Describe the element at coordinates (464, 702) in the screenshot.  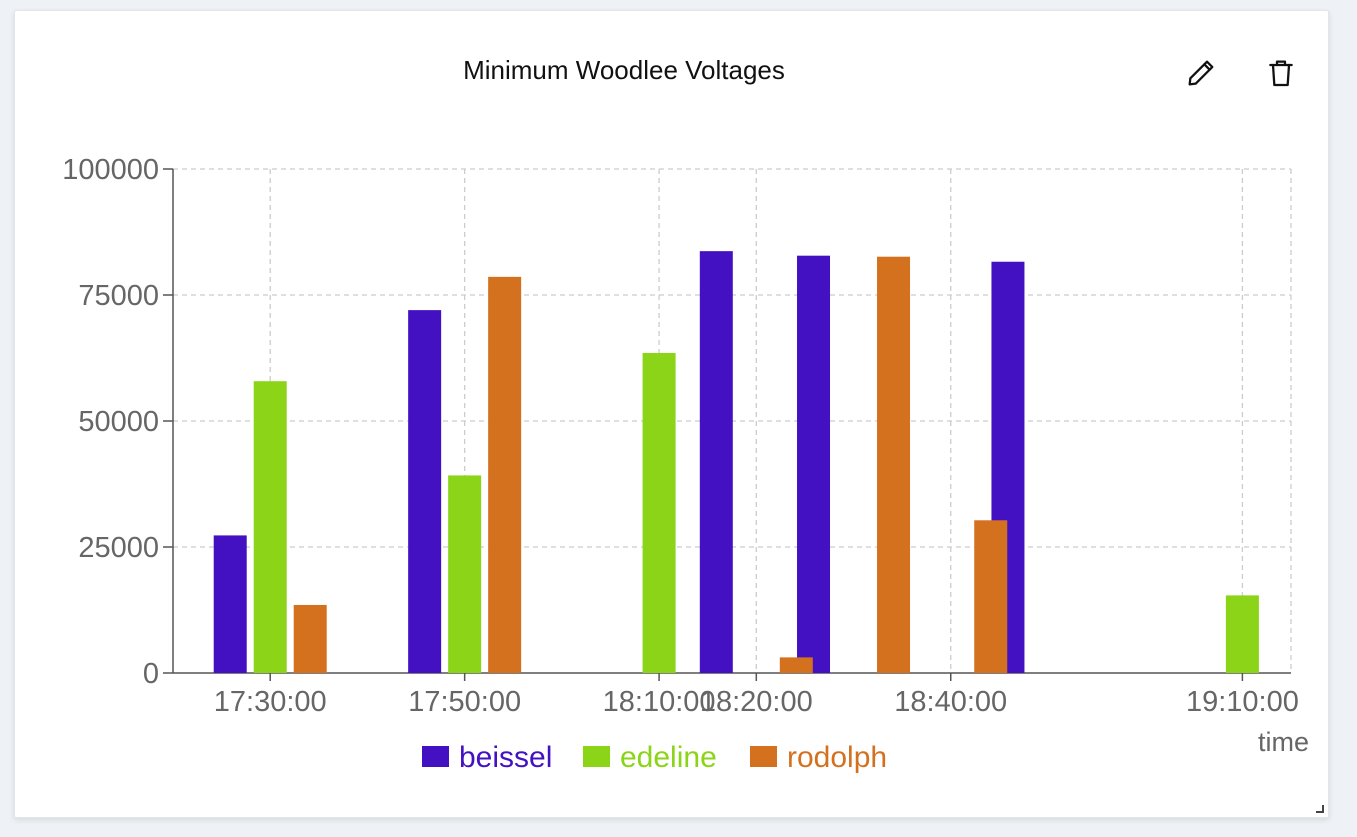
I see `x-tick-label: 17:50:00` at that location.